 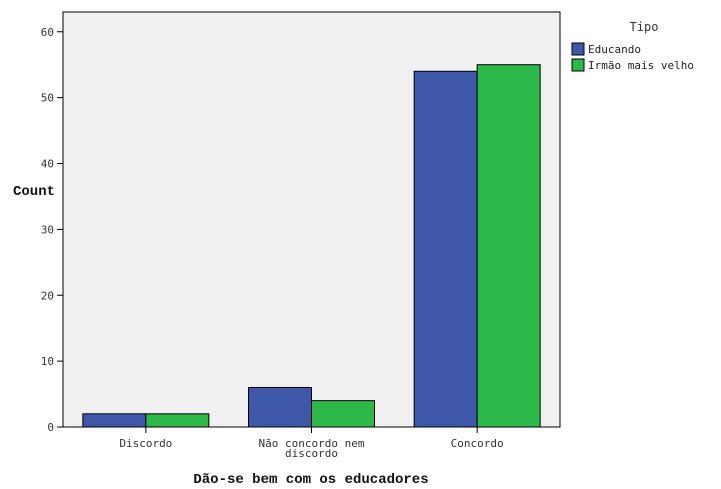 I want to click on legend: Tipo Educando Irmão mais velho, so click(x=632, y=46).